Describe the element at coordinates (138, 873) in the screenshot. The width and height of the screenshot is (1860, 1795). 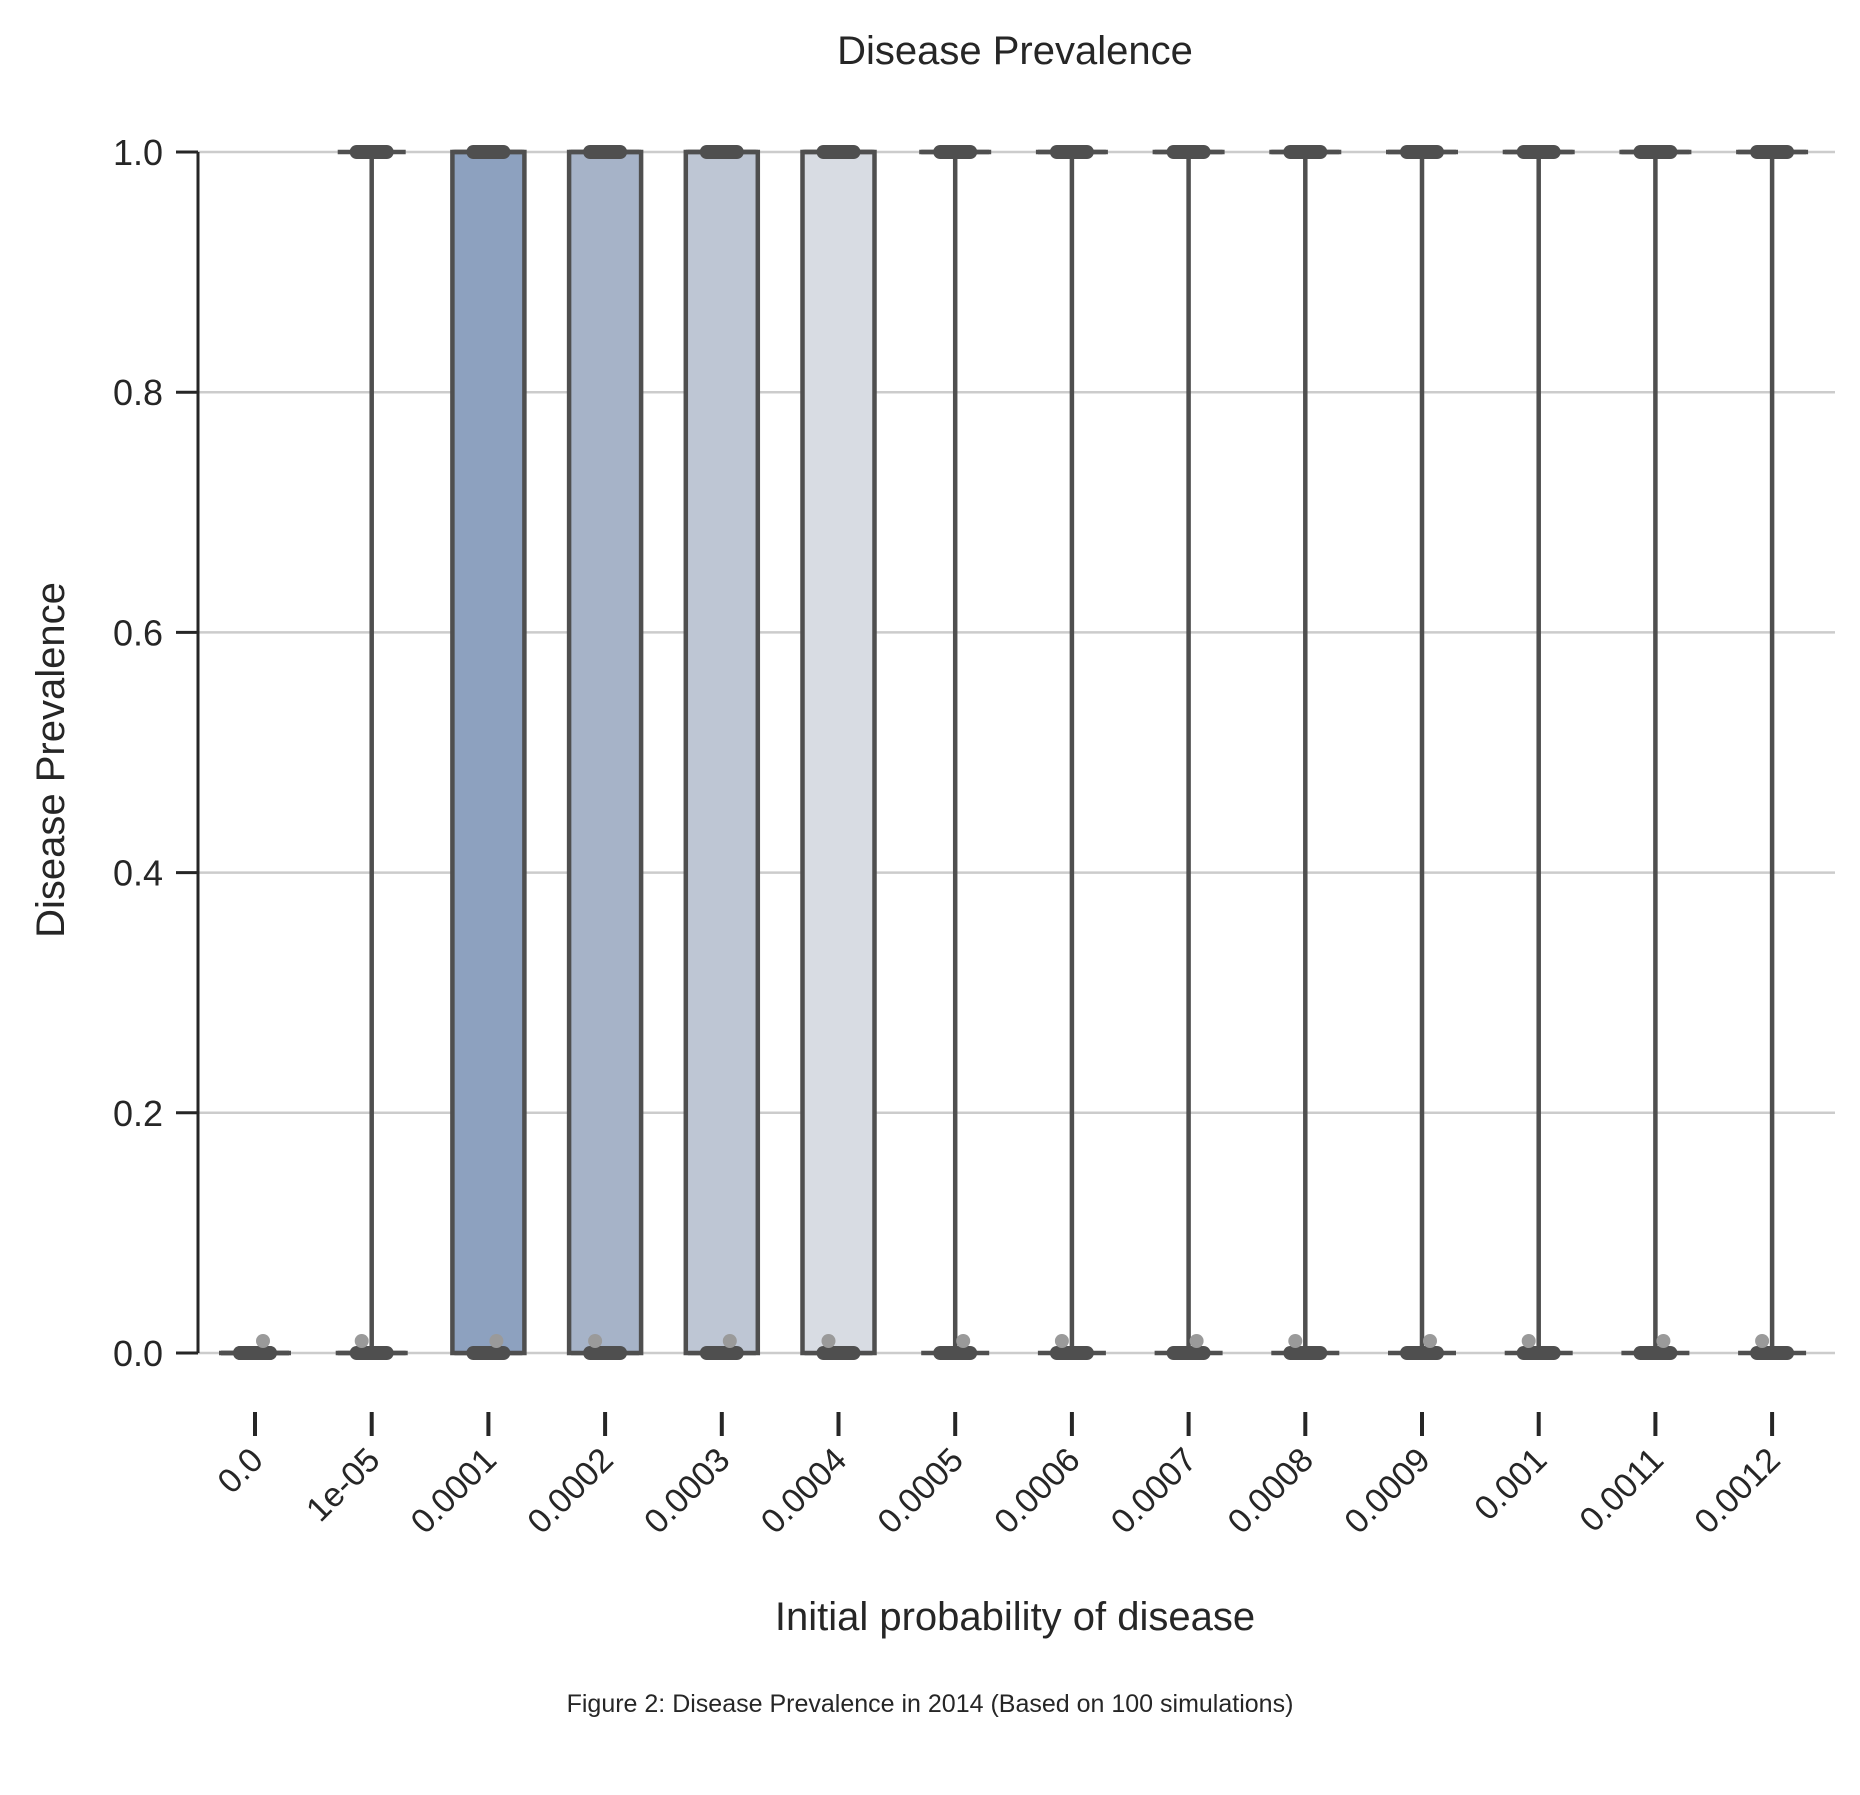
I see `y-tick-label: 0.4` at that location.